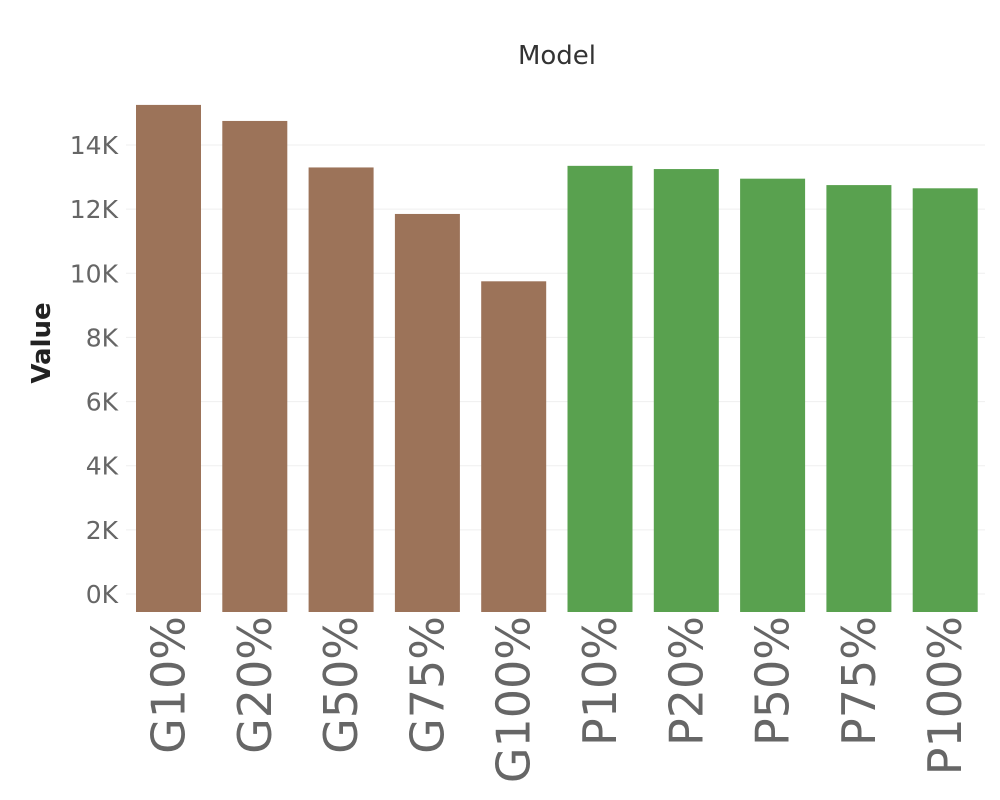 Image resolution: width=1000 pixels, height=800 pixels. Describe the element at coordinates (773, 681) in the screenshot. I see `x-tick-label: P50%` at that location.